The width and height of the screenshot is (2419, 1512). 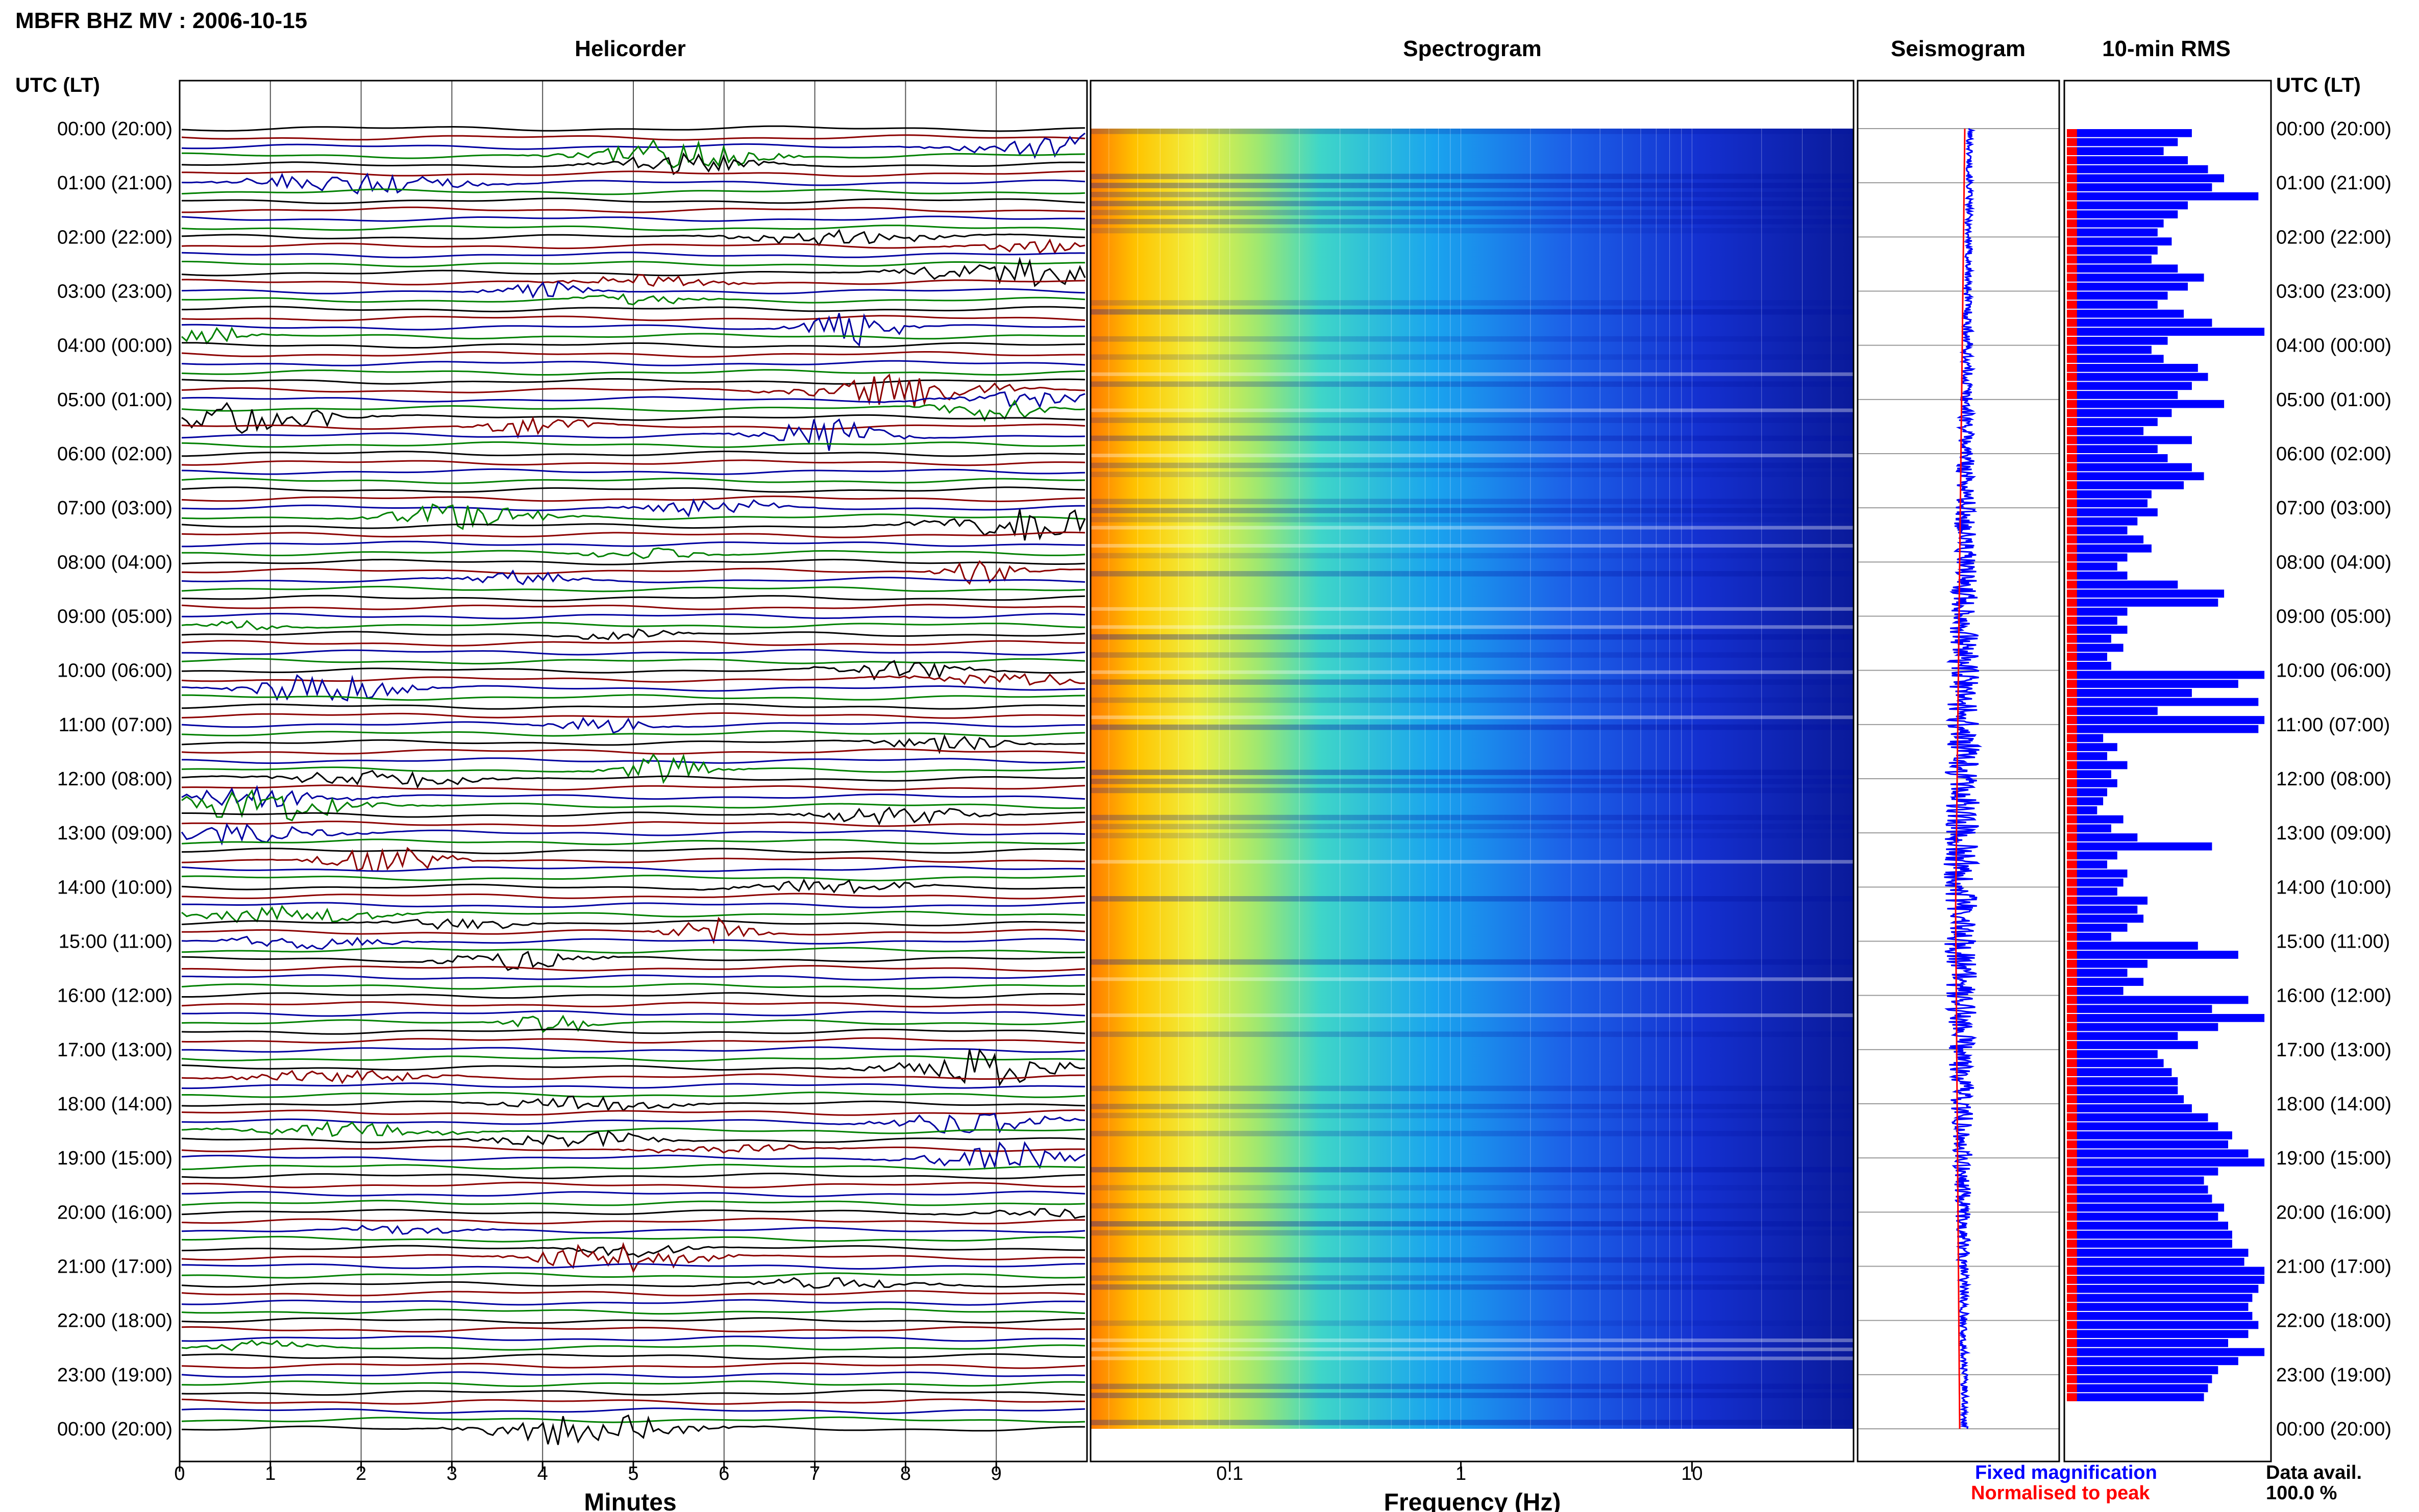 What do you see at coordinates (2333, 129) in the screenshot?
I see `time-label-right: 00:00 (20:00)` at bounding box center [2333, 129].